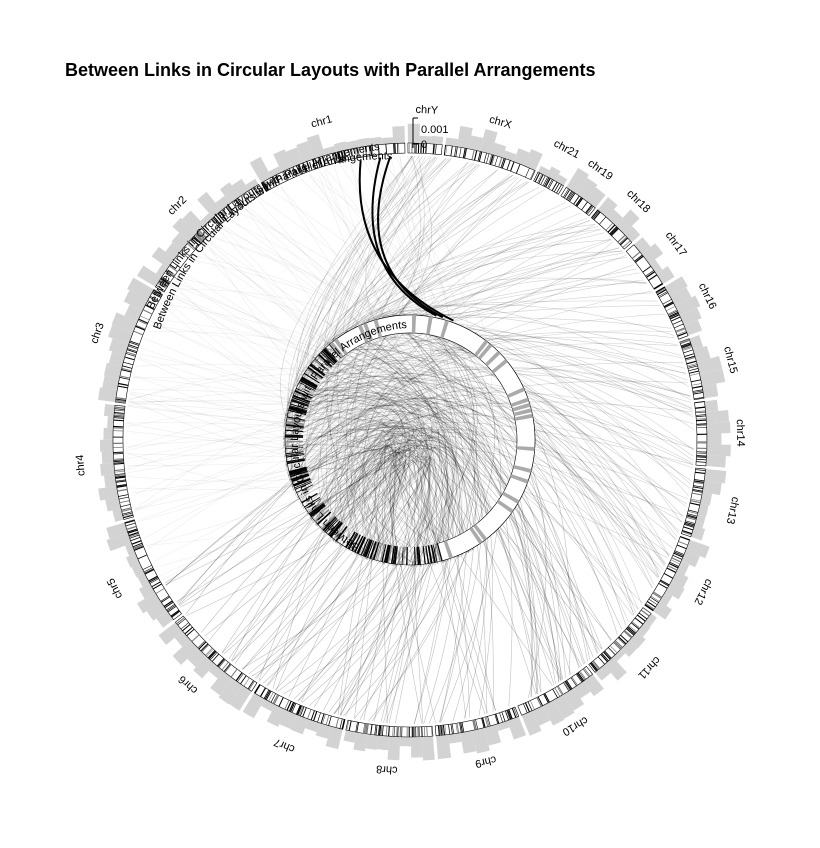  Describe the element at coordinates (404, 237) in the screenshot. I see `highlight-link` at that location.